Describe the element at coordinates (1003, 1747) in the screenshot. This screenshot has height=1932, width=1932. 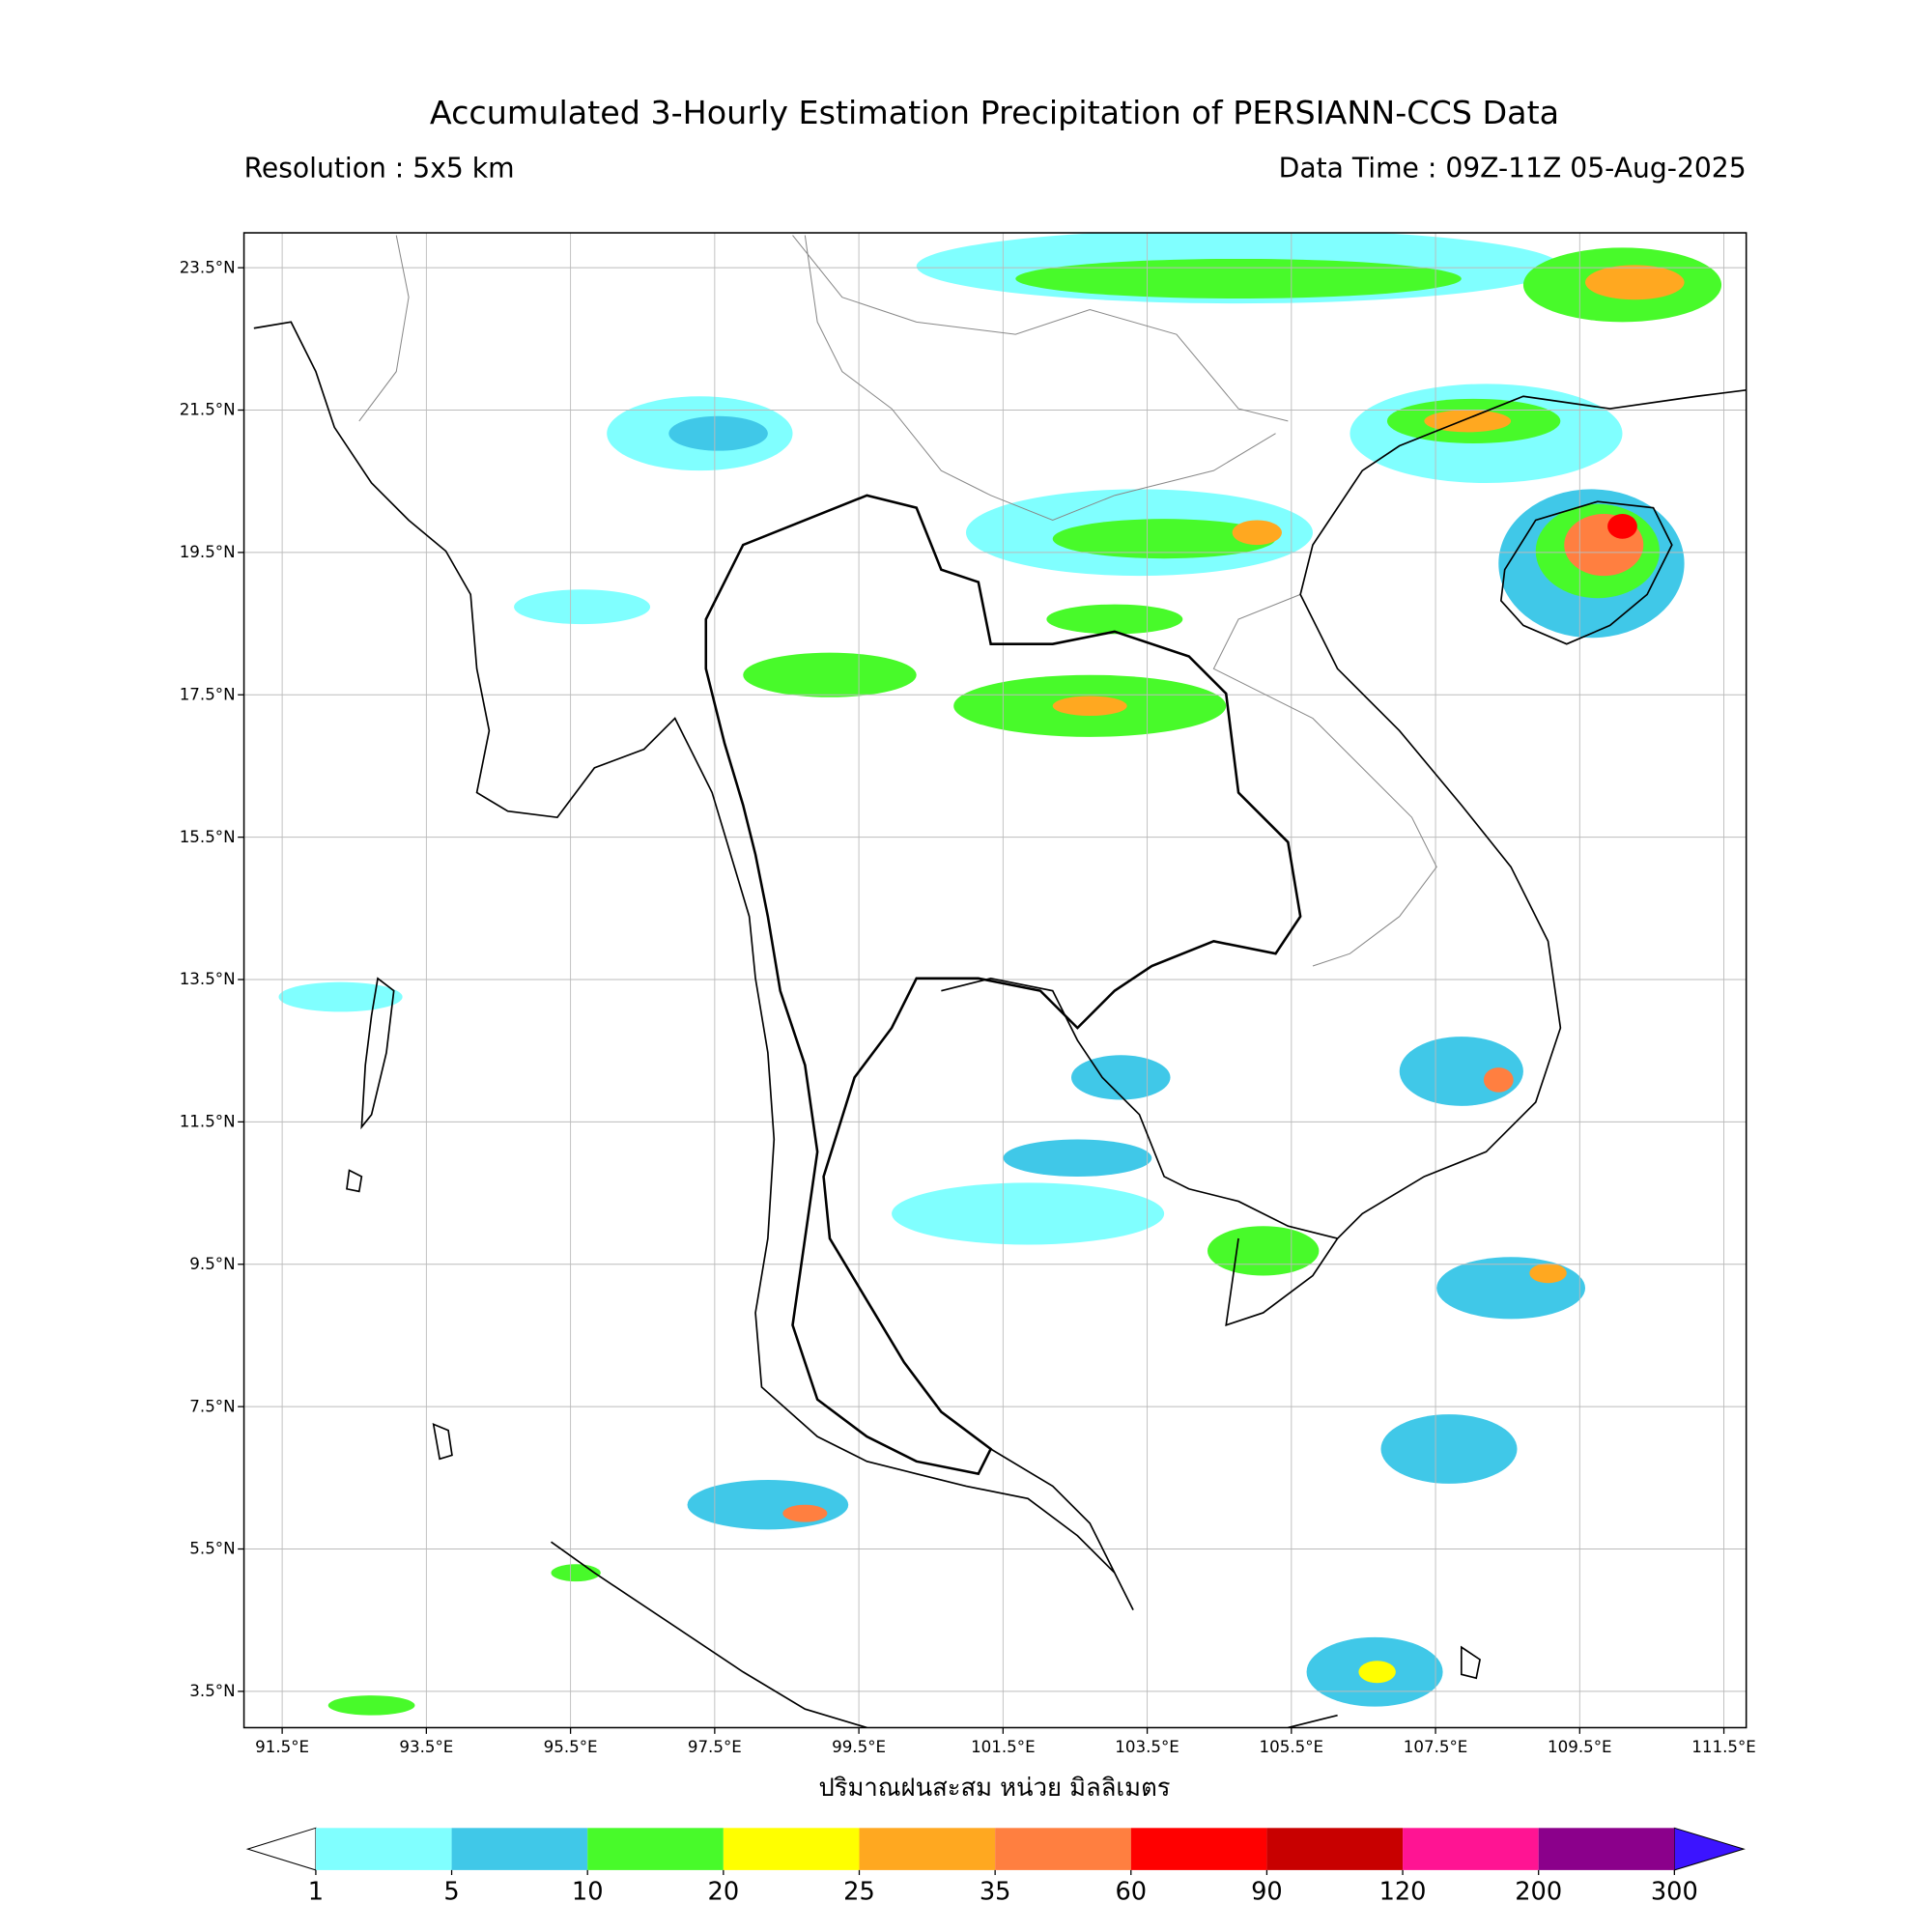
I see `x-tick-label: 101.5°E` at that location.